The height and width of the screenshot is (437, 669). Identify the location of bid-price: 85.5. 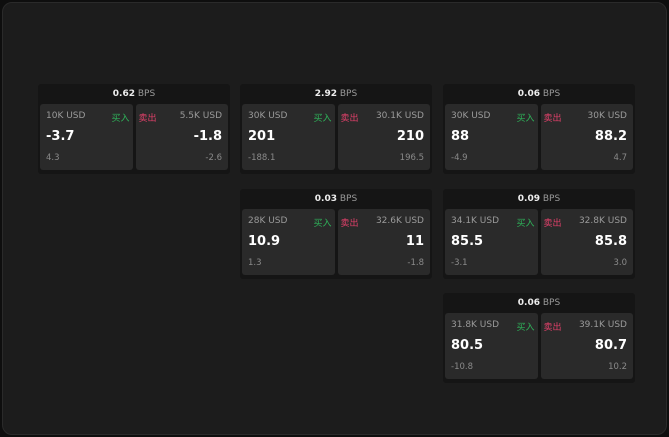
(467, 241).